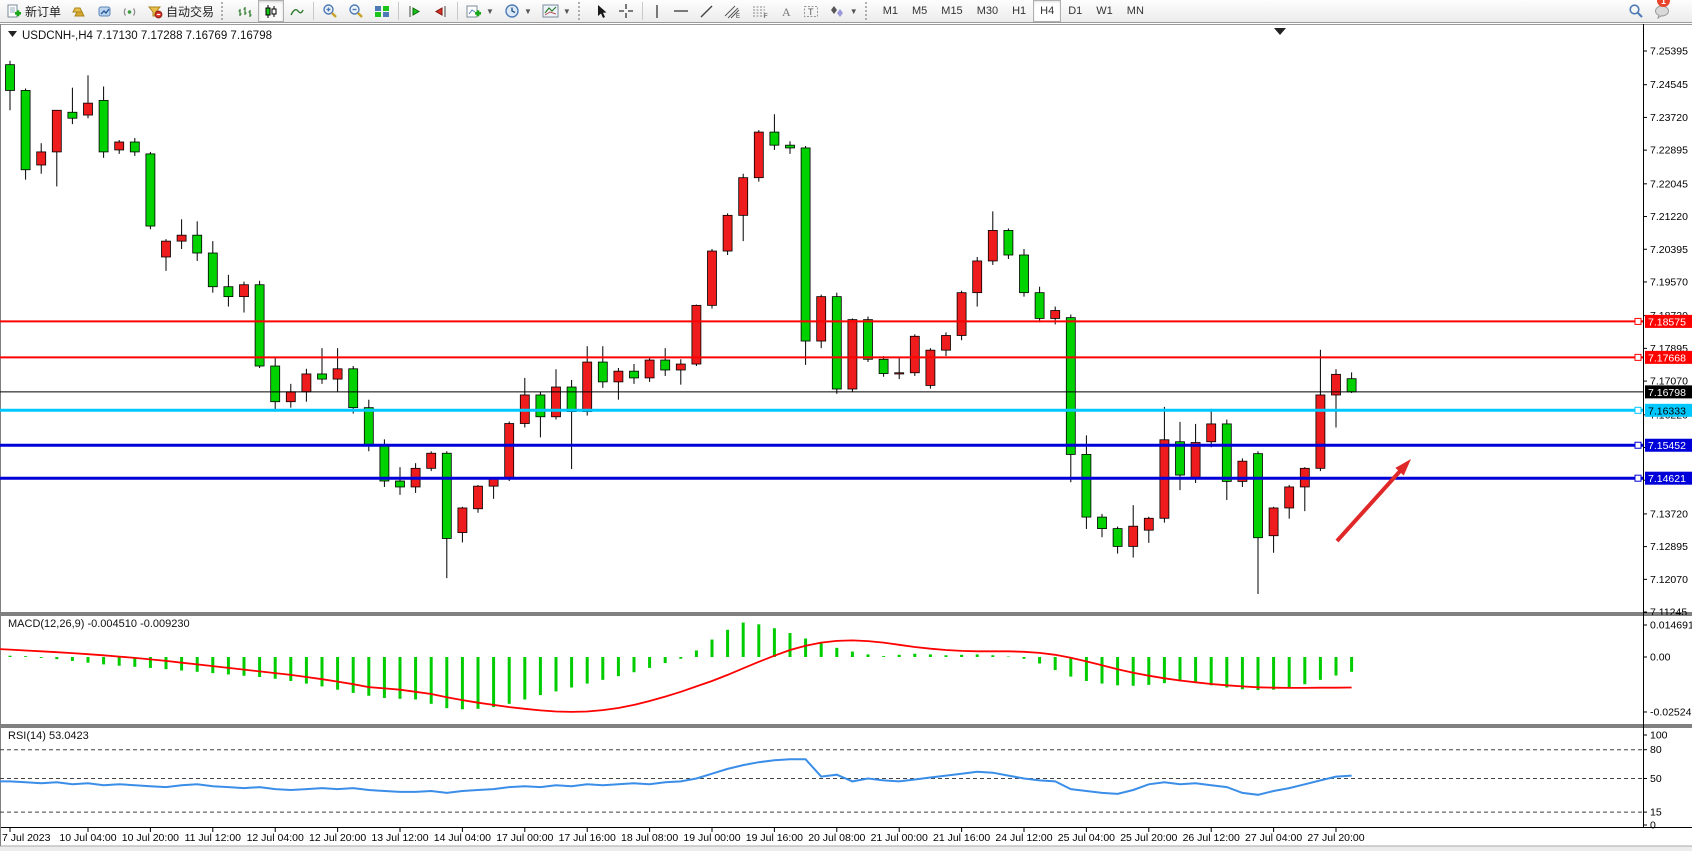 The height and width of the screenshot is (851, 1692). What do you see at coordinates (1335, 838) in the screenshot?
I see `time-tick-label: 27 Jul 20:00` at bounding box center [1335, 838].